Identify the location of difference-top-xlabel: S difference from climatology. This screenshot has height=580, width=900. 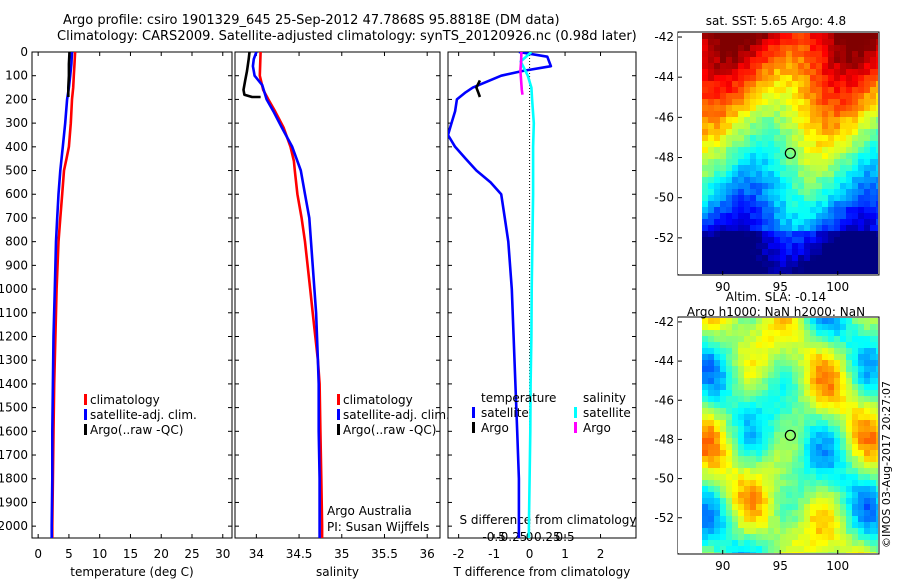
(548, 520).